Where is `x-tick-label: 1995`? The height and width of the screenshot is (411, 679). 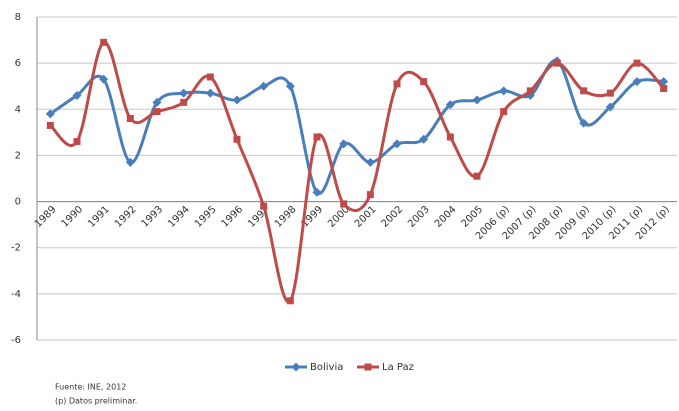
x-tick-label: 1995 is located at coordinates (206, 217).